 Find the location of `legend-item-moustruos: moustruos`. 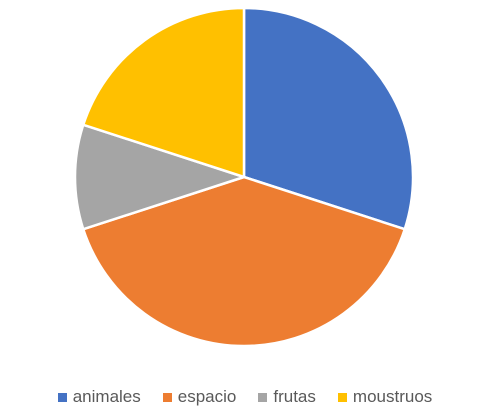

legend-item-moustruos: moustruos is located at coordinates (385, 397).